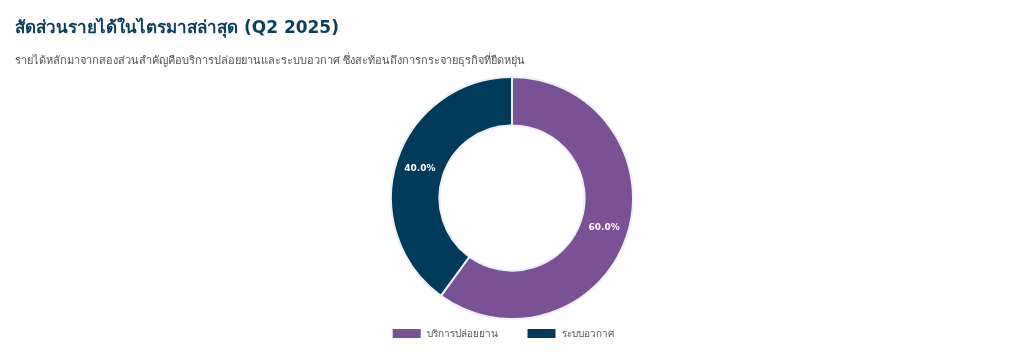  Describe the element at coordinates (420, 167) in the screenshot. I see `data-label: 40.0%` at that location.